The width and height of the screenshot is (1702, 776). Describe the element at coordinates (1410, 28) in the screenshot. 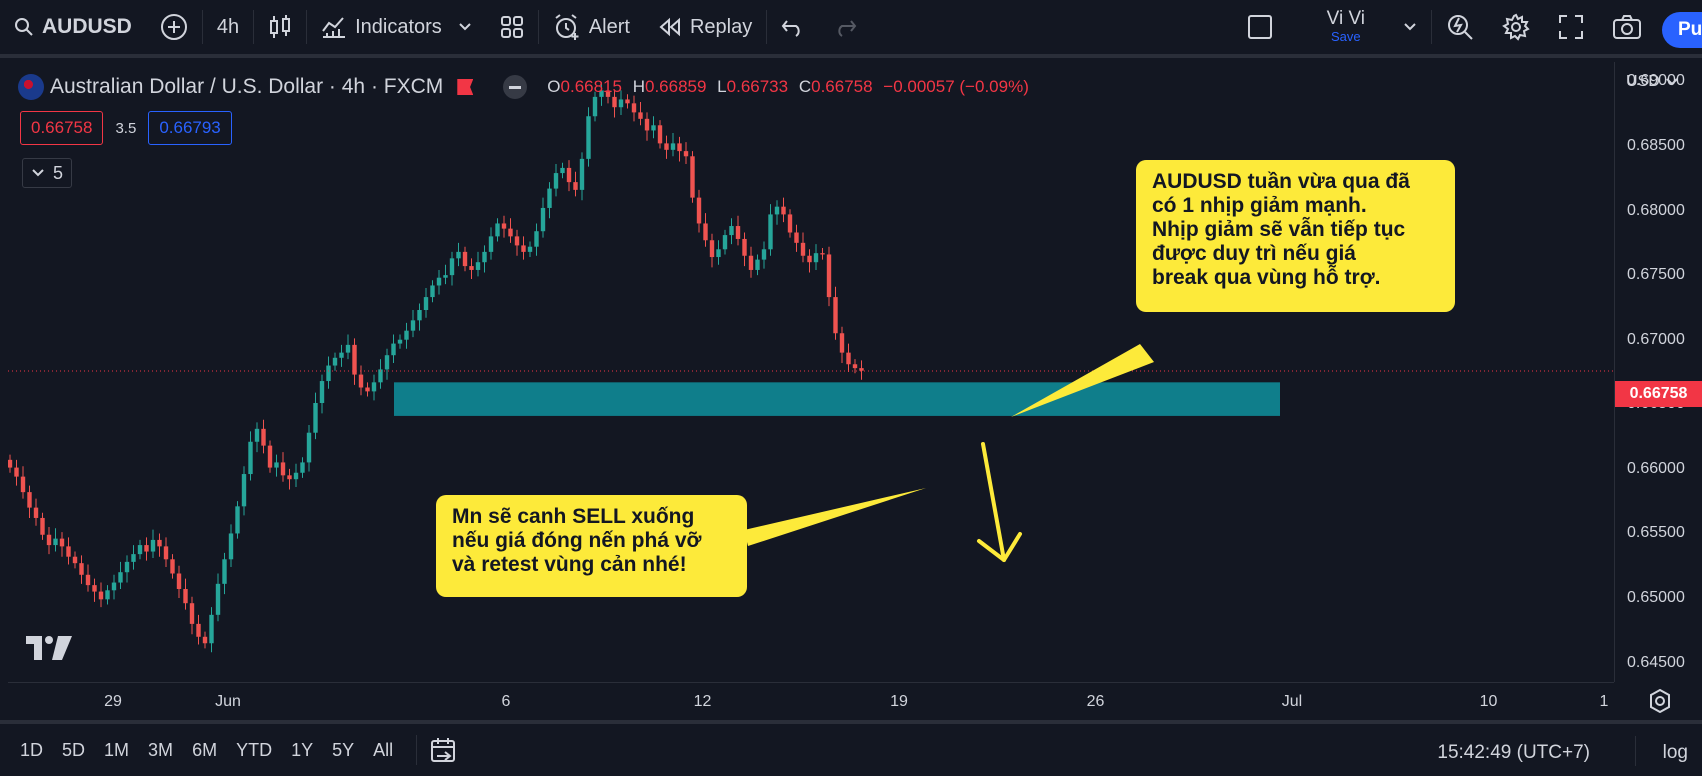

I see `layout-menu-button` at that location.